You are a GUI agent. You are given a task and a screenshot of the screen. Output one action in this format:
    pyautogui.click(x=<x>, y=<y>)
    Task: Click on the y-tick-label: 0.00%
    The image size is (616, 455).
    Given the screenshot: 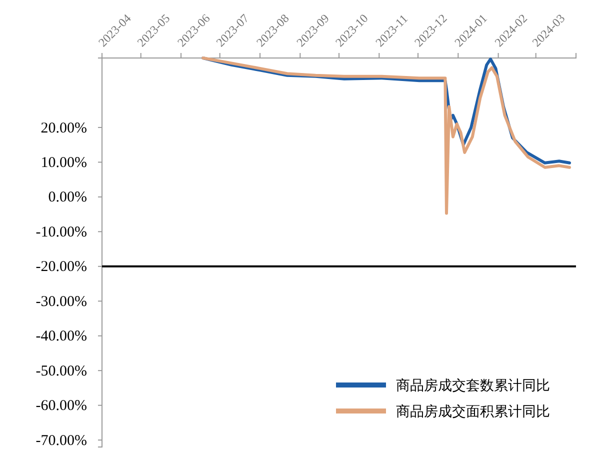 What is the action you would take?
    pyautogui.click(x=67, y=198)
    